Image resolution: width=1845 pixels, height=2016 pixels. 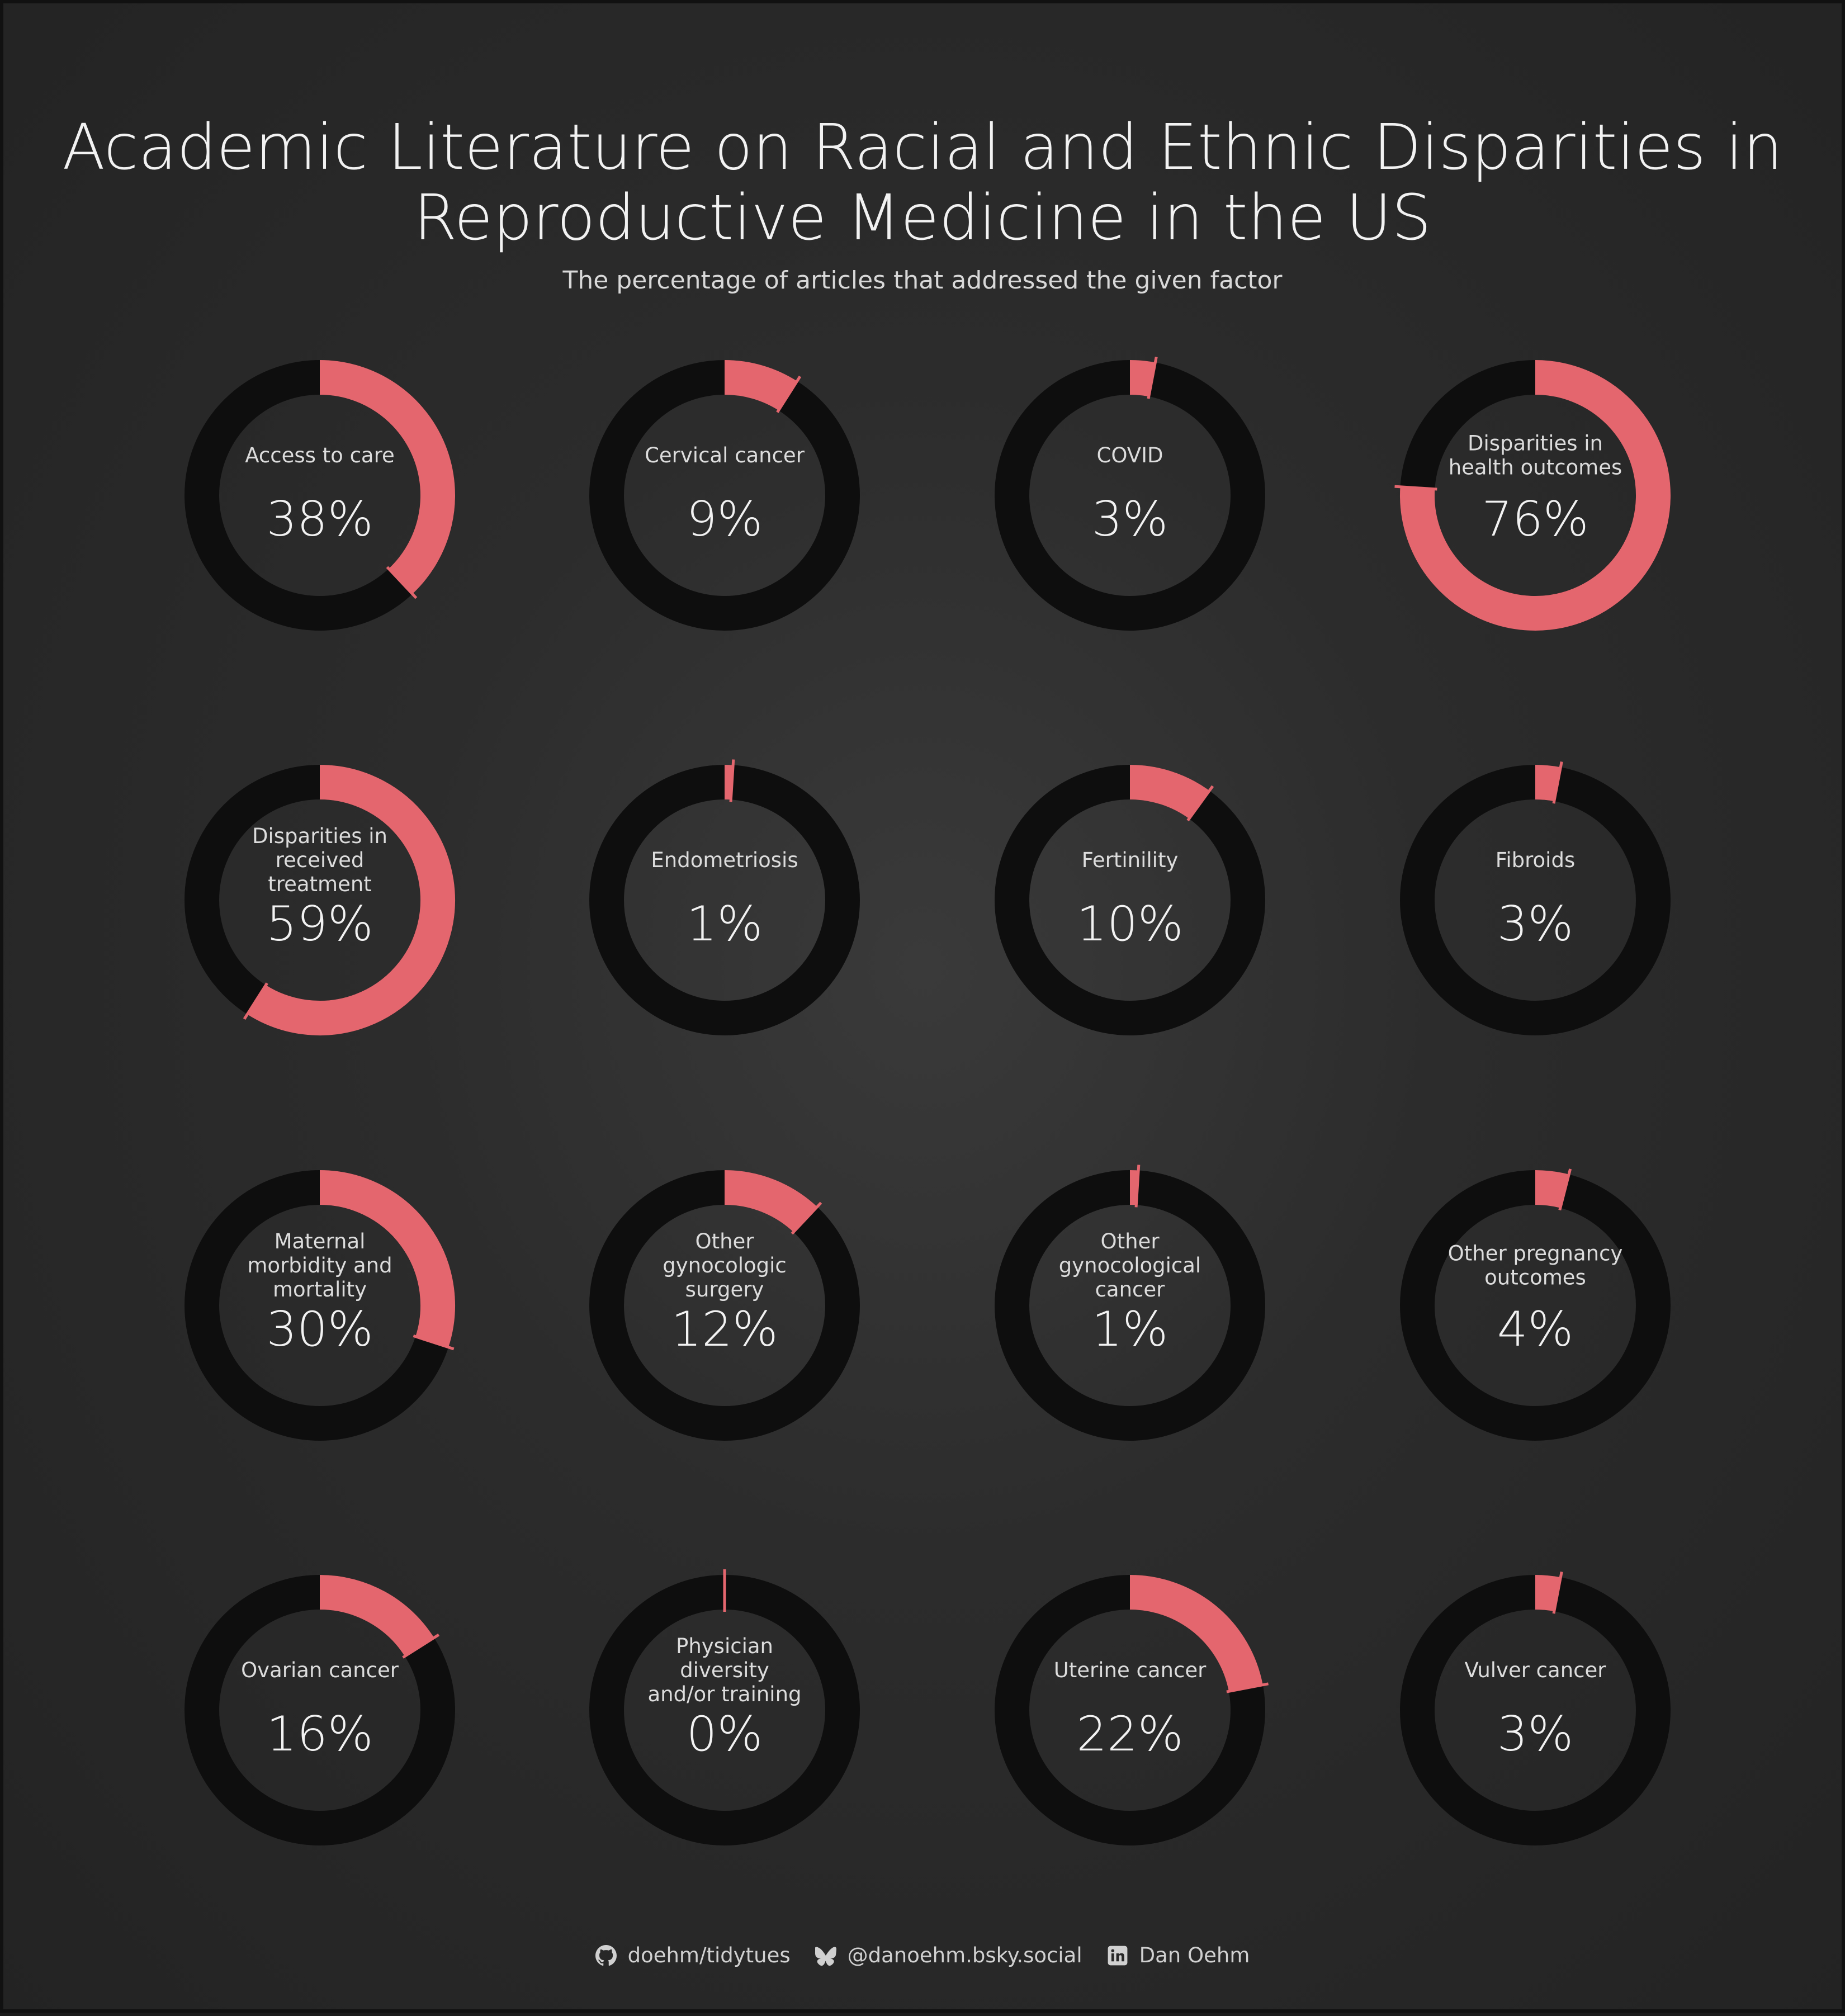 What do you see at coordinates (1535, 519) in the screenshot?
I see `donut-value-label: 76%` at bounding box center [1535, 519].